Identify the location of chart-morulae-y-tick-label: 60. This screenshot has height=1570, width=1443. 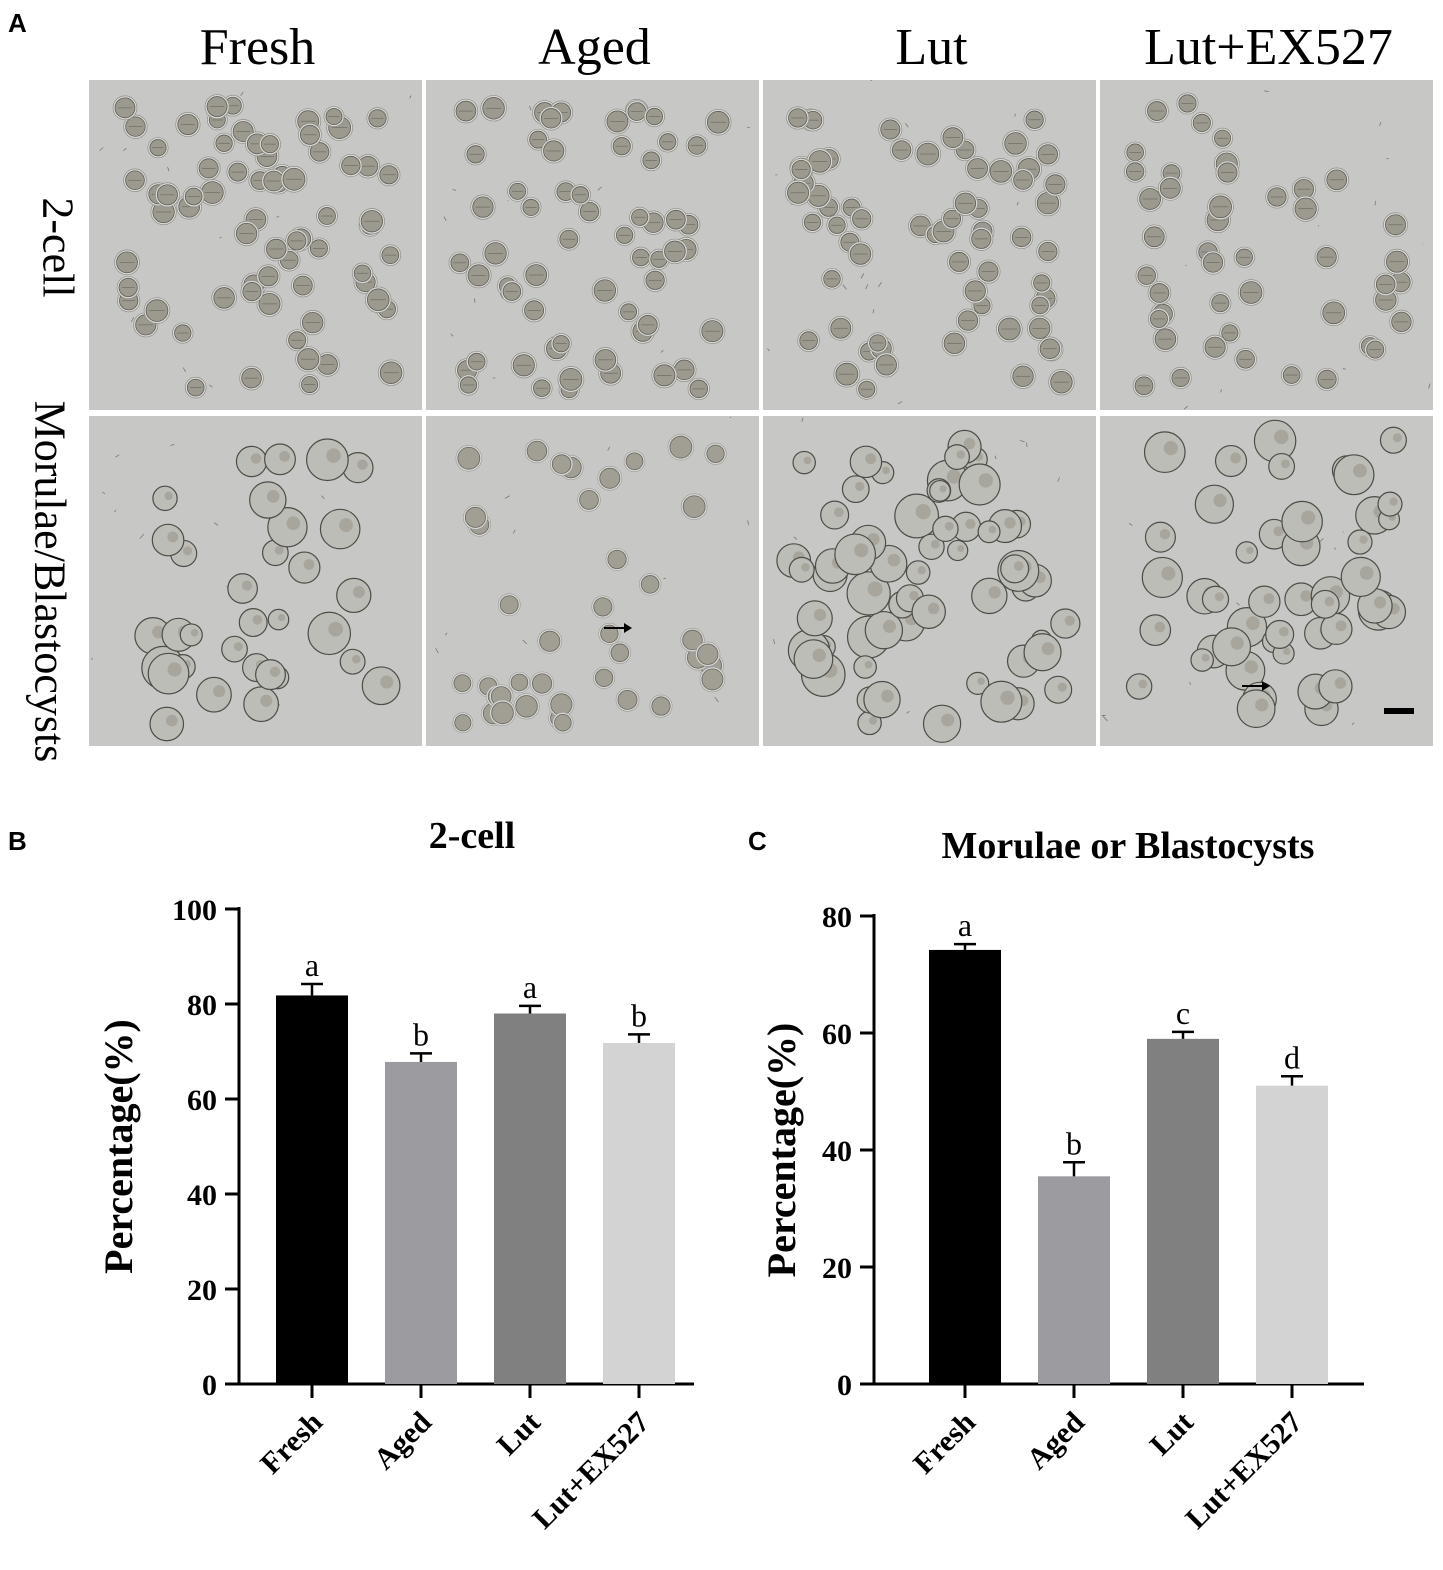
(837, 1034).